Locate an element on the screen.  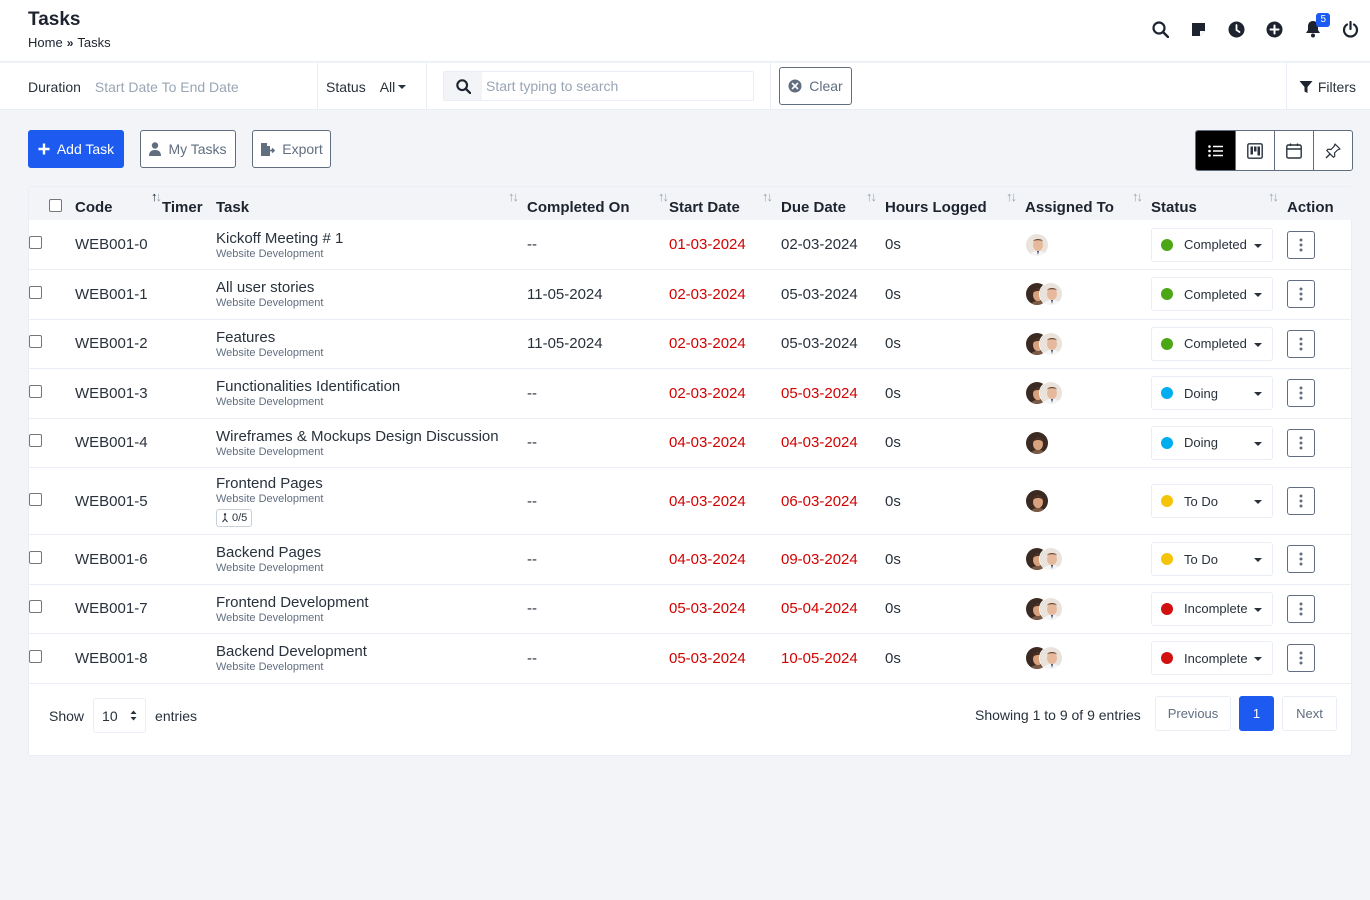
clock-icon is located at coordinates (1236, 29).